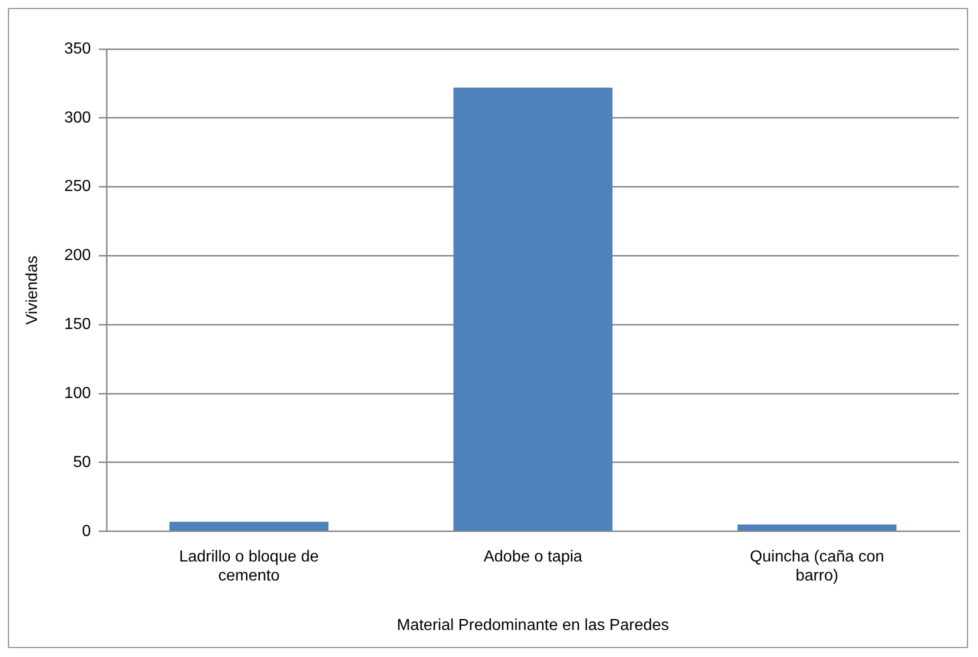 This screenshot has width=978, height=657. Describe the element at coordinates (86, 531) in the screenshot. I see `y-tick-label: 0` at that location.